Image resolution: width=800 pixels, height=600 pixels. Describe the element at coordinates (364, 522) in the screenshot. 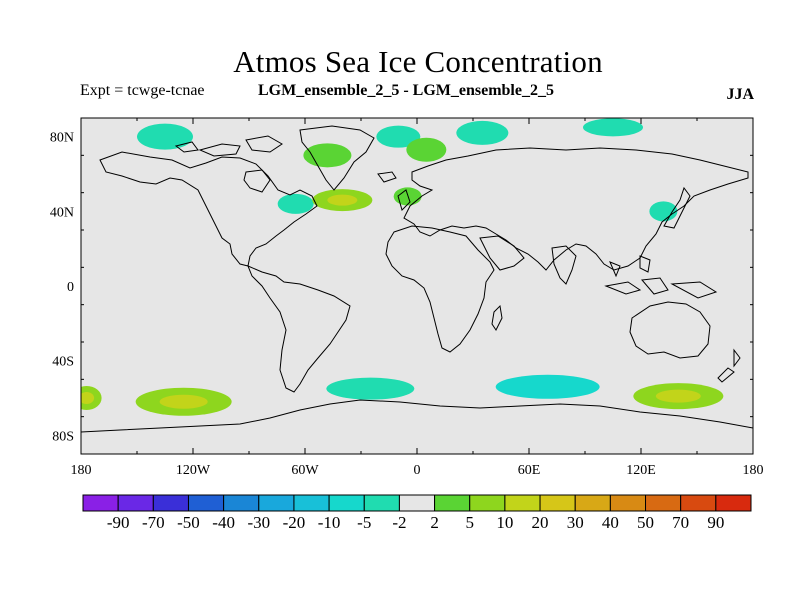

I see `colorbar-label: -5` at that location.